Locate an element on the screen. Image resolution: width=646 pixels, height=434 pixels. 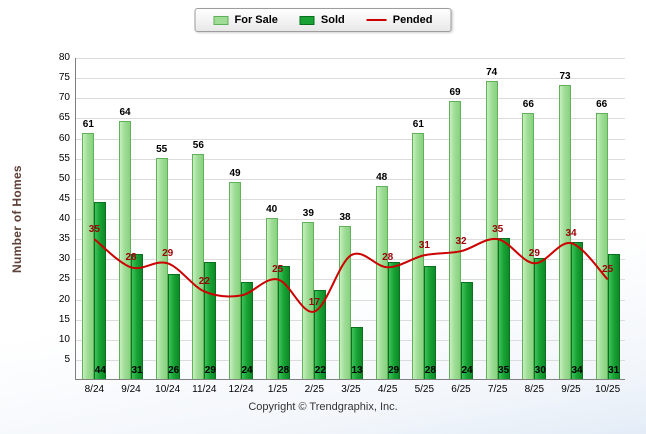
pended-value-label: 29 is located at coordinates (534, 254).